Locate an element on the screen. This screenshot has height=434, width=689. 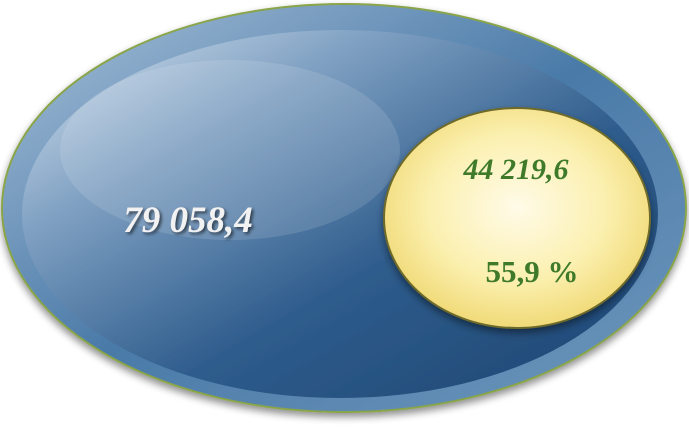
inner-value-label: 44 219,6 is located at coordinates (516, 169).